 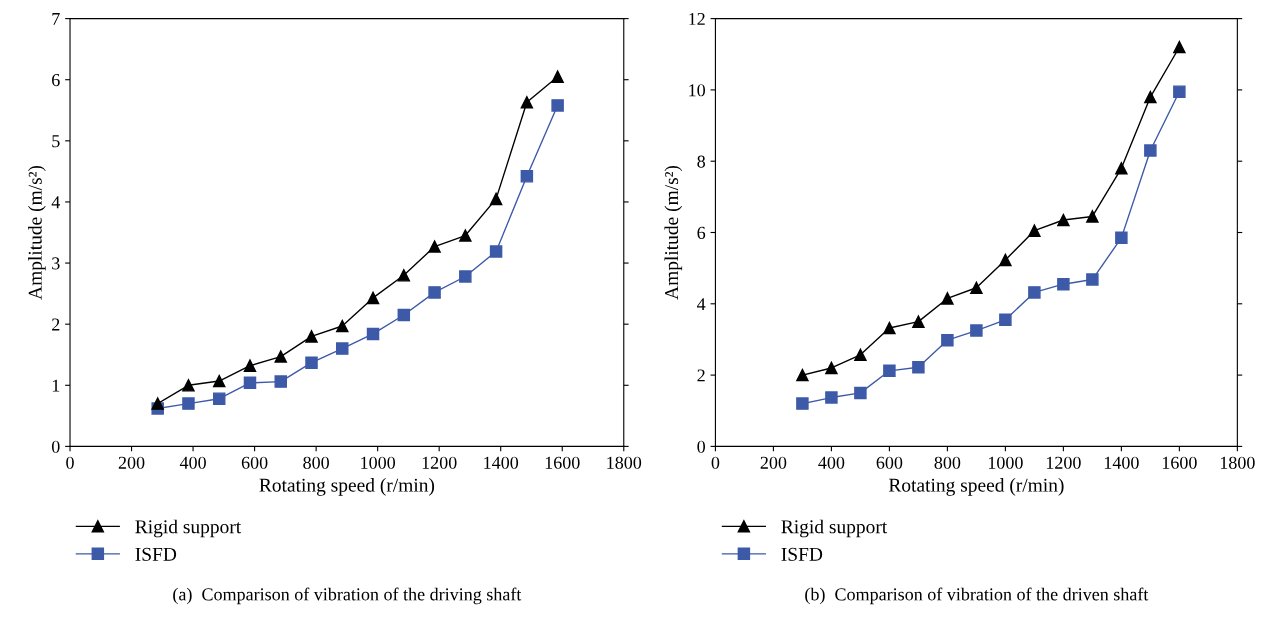 What do you see at coordinates (56, 19) in the screenshot?
I see `y-tick-label: 7` at bounding box center [56, 19].